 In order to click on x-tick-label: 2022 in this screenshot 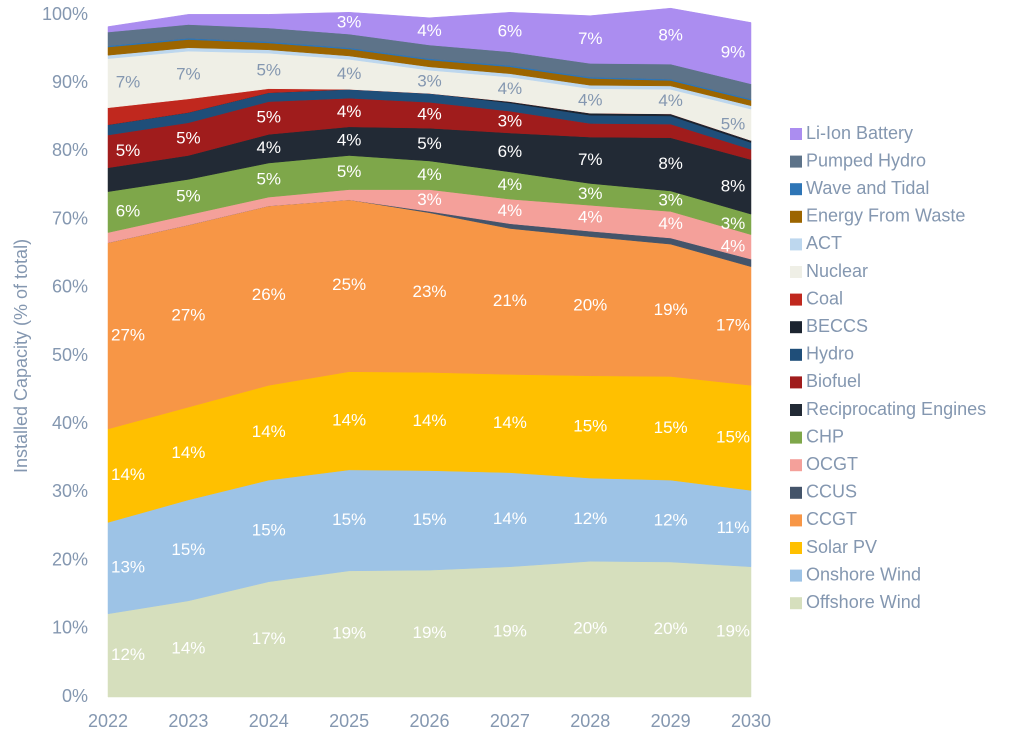, I will do `click(108, 721)`.